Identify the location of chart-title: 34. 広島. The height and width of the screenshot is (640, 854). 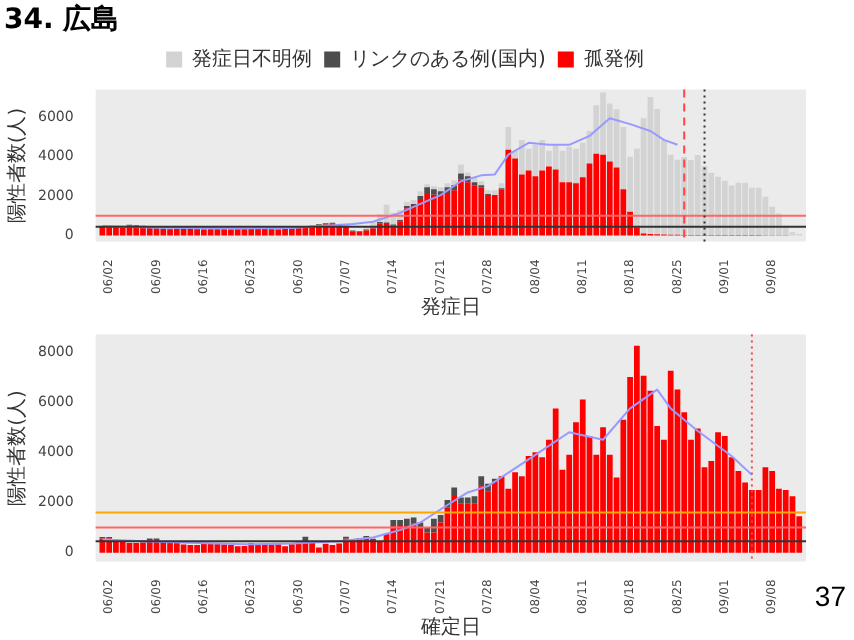
(62, 19).